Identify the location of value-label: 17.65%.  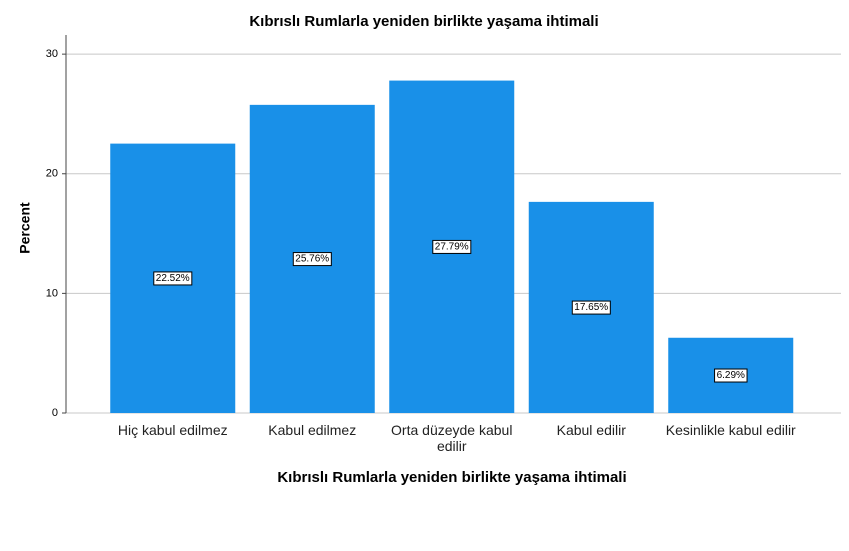
(591, 307).